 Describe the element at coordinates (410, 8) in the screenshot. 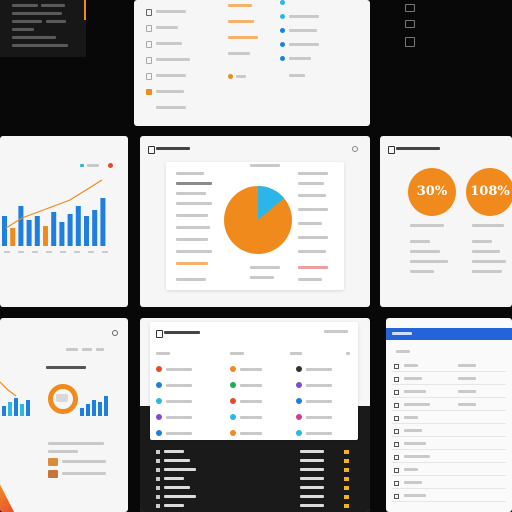

I see `close-icon` at that location.